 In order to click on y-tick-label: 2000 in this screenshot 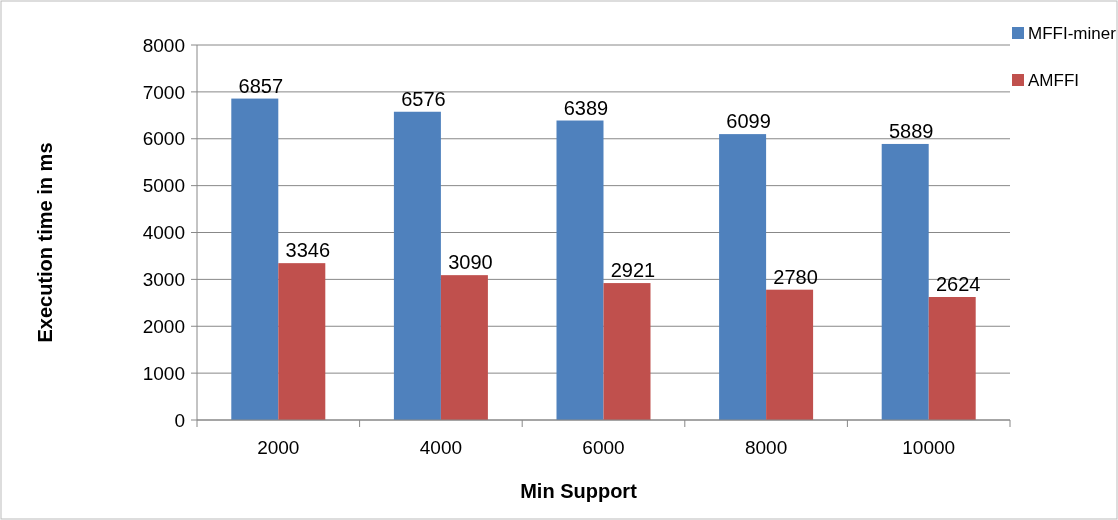, I will do `click(163, 326)`.